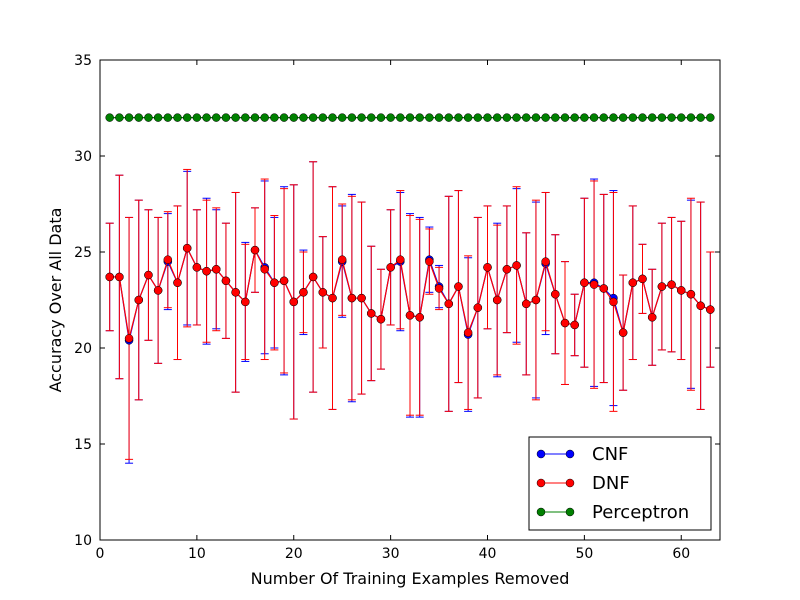  Describe the element at coordinates (570, 512) in the screenshot. I see `legend-marker-perceptron` at that location.